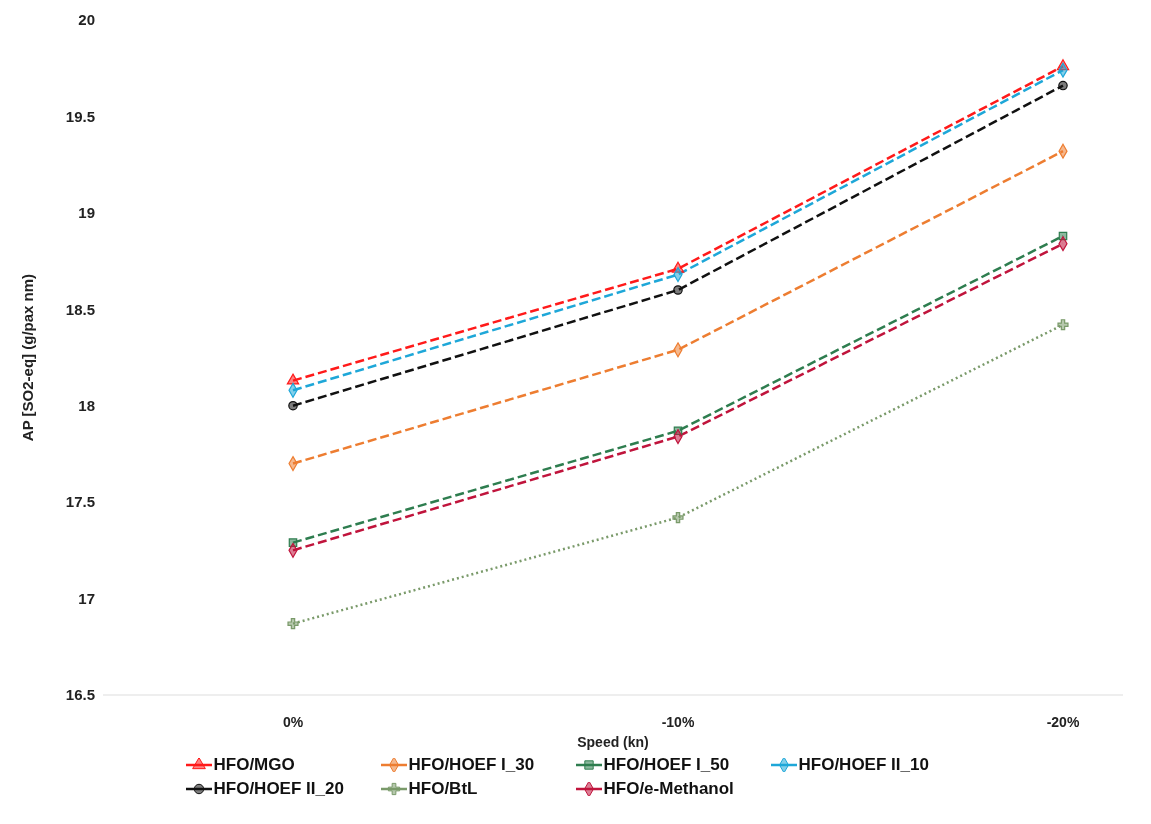 This screenshot has height=824, width=1151. I want to click on y-tick-label: 18.5, so click(80, 309).